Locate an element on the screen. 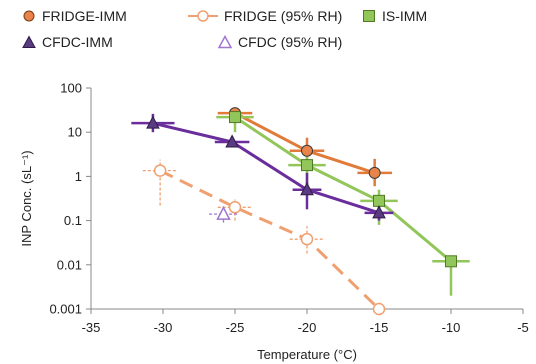 This screenshot has height=364, width=536. y-tick-label: 1 is located at coordinates (78, 176).